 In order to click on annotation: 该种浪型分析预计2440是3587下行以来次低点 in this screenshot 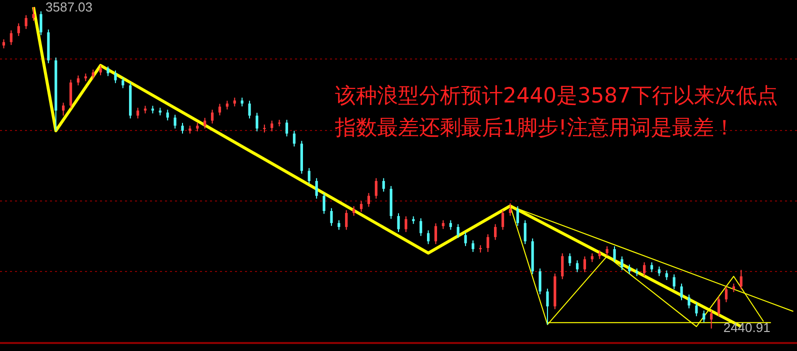, I will do `click(556, 95)`.